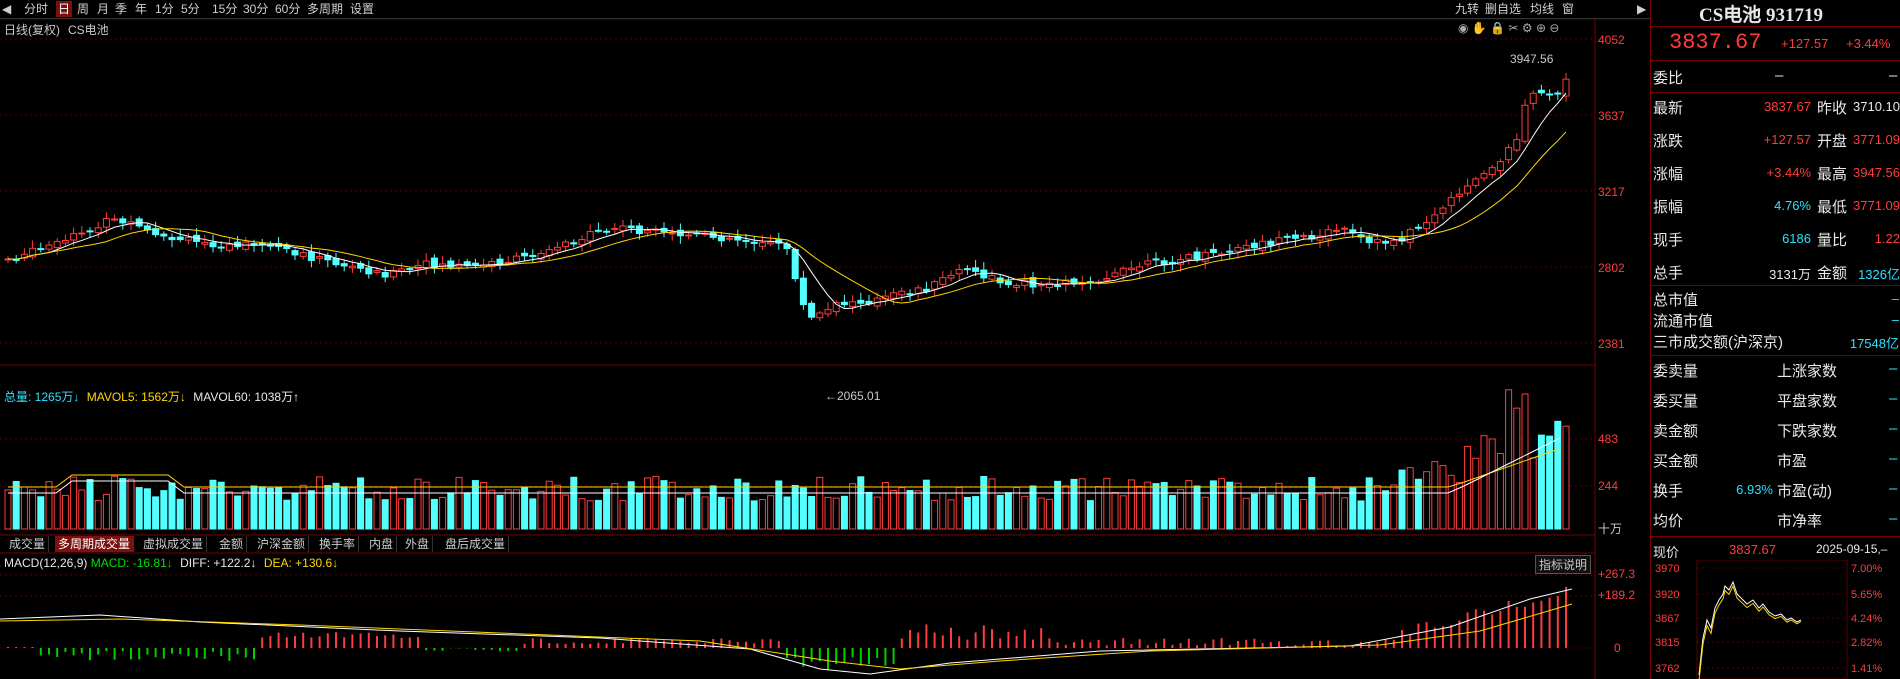 The width and height of the screenshot is (1900, 679). Describe the element at coordinates (232, 544) in the screenshot. I see `indicator-tab-3: 金额` at that location.